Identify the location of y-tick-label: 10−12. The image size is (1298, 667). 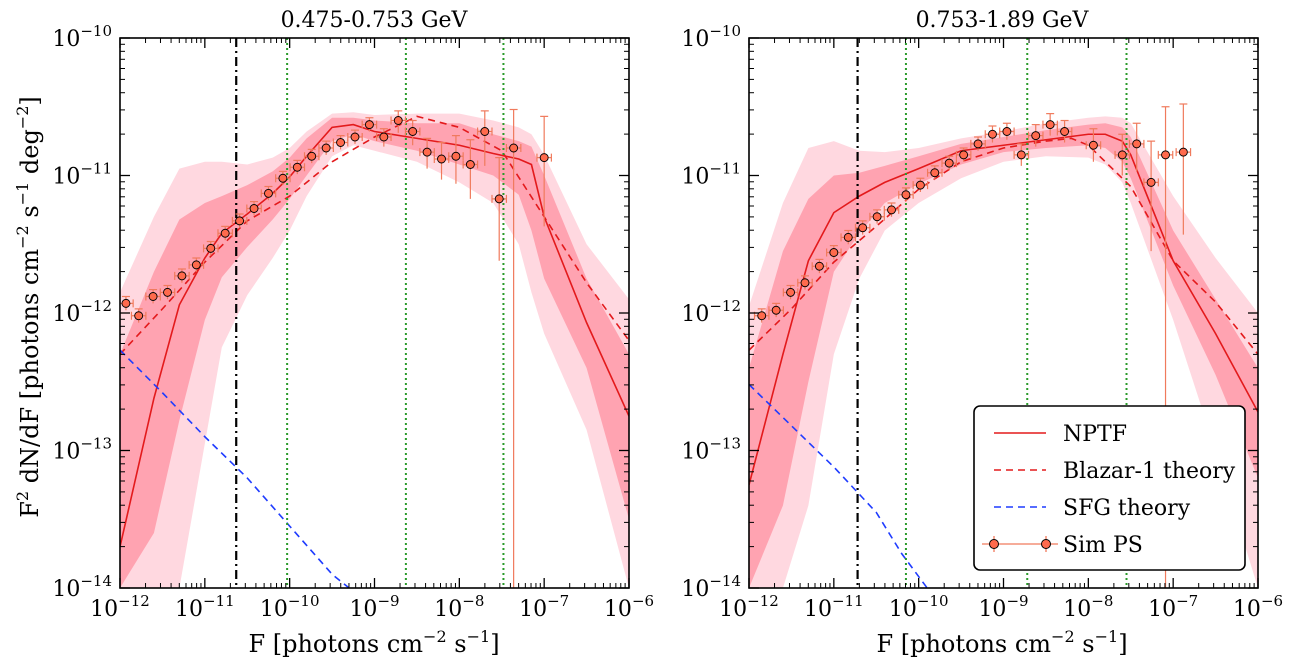
(711, 312).